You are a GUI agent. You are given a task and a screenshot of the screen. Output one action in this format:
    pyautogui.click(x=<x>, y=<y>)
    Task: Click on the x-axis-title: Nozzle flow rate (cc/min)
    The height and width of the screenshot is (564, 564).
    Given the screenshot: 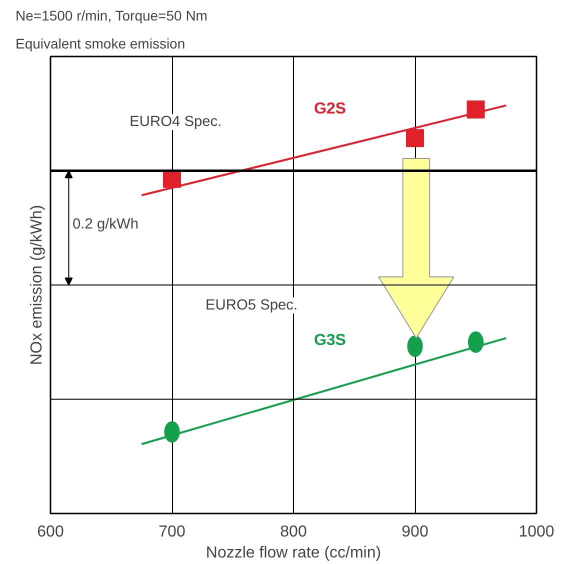 What is the action you would take?
    pyautogui.click(x=294, y=553)
    